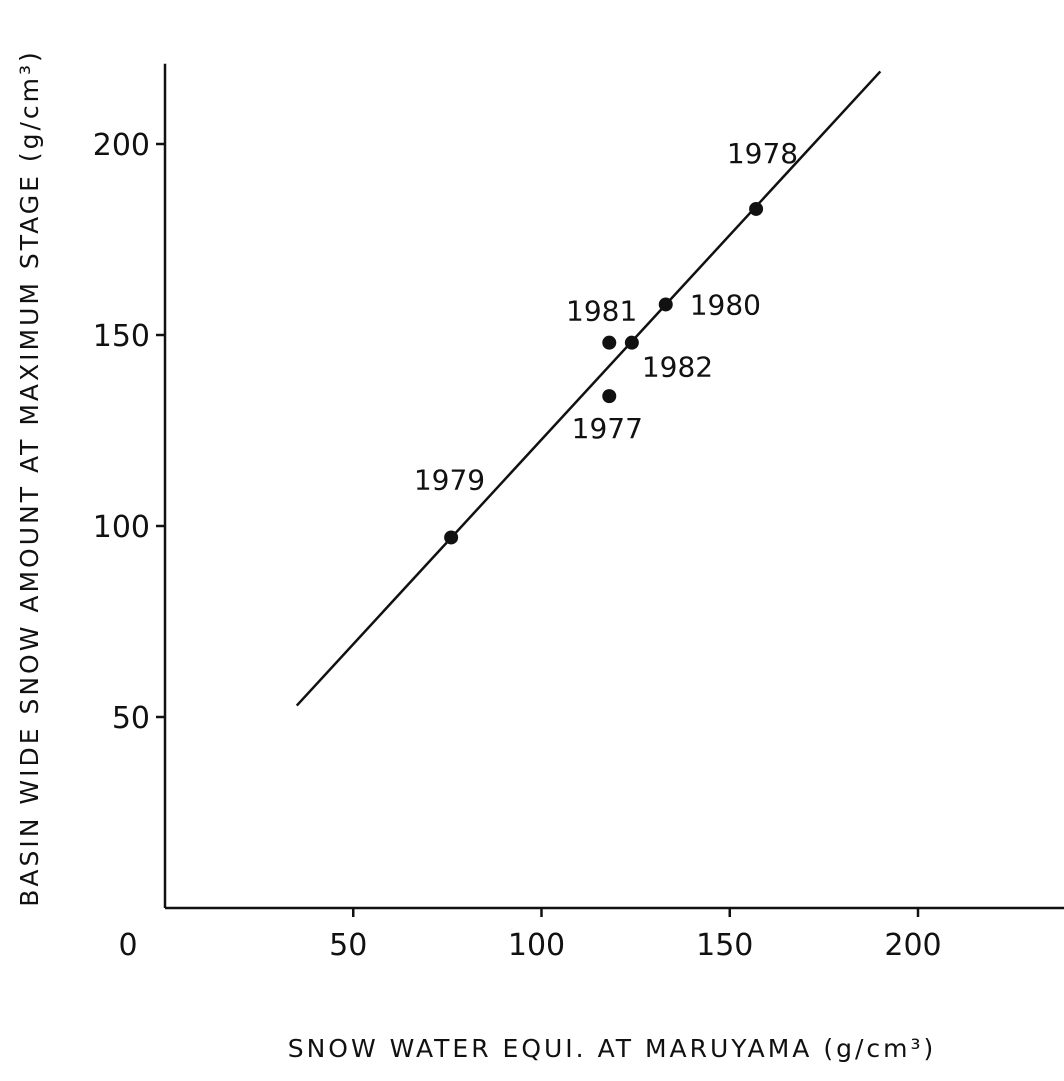 The image size is (1064, 1081). I want to click on data-point-label: 1979, so click(449, 479).